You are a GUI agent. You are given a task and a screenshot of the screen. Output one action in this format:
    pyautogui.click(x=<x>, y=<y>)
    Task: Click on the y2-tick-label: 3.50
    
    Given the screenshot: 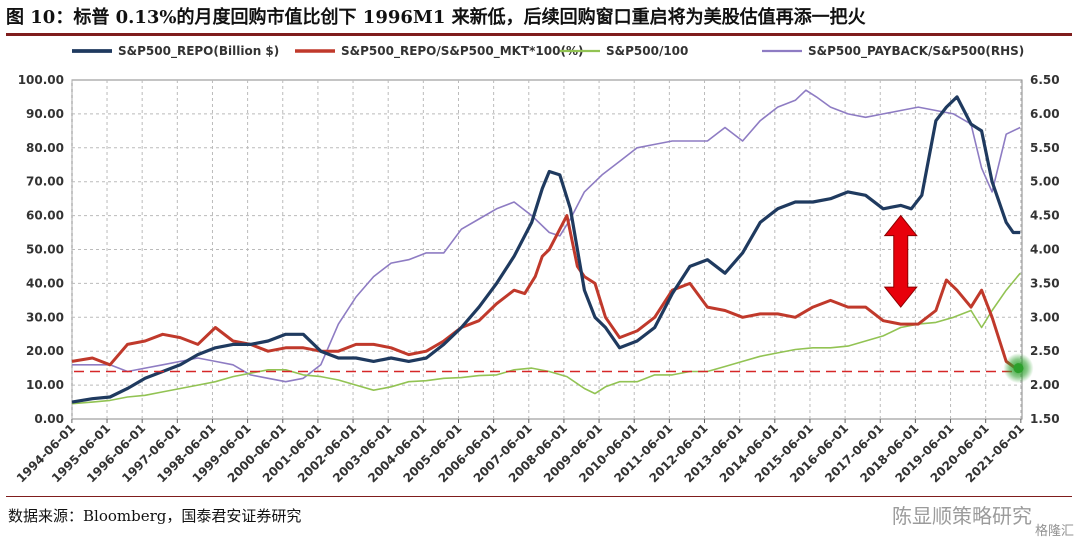 What is the action you would take?
    pyautogui.click(x=1045, y=283)
    